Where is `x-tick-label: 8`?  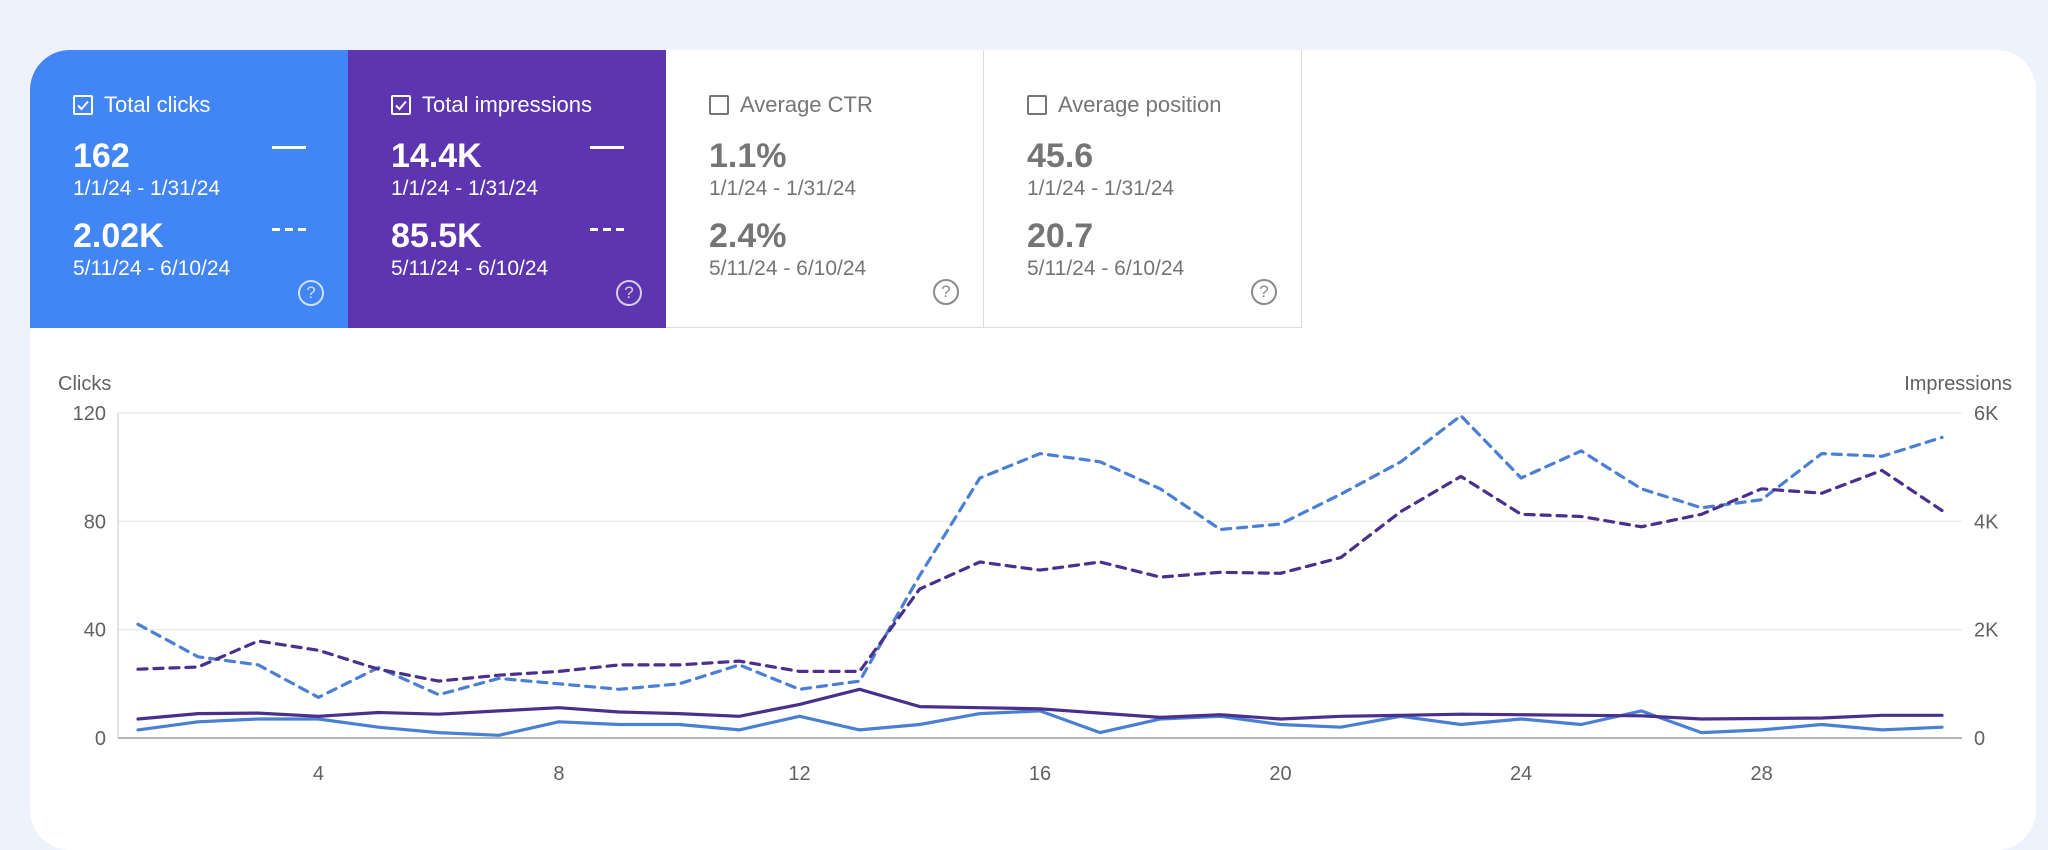
x-tick-label: 8 is located at coordinates (558, 774).